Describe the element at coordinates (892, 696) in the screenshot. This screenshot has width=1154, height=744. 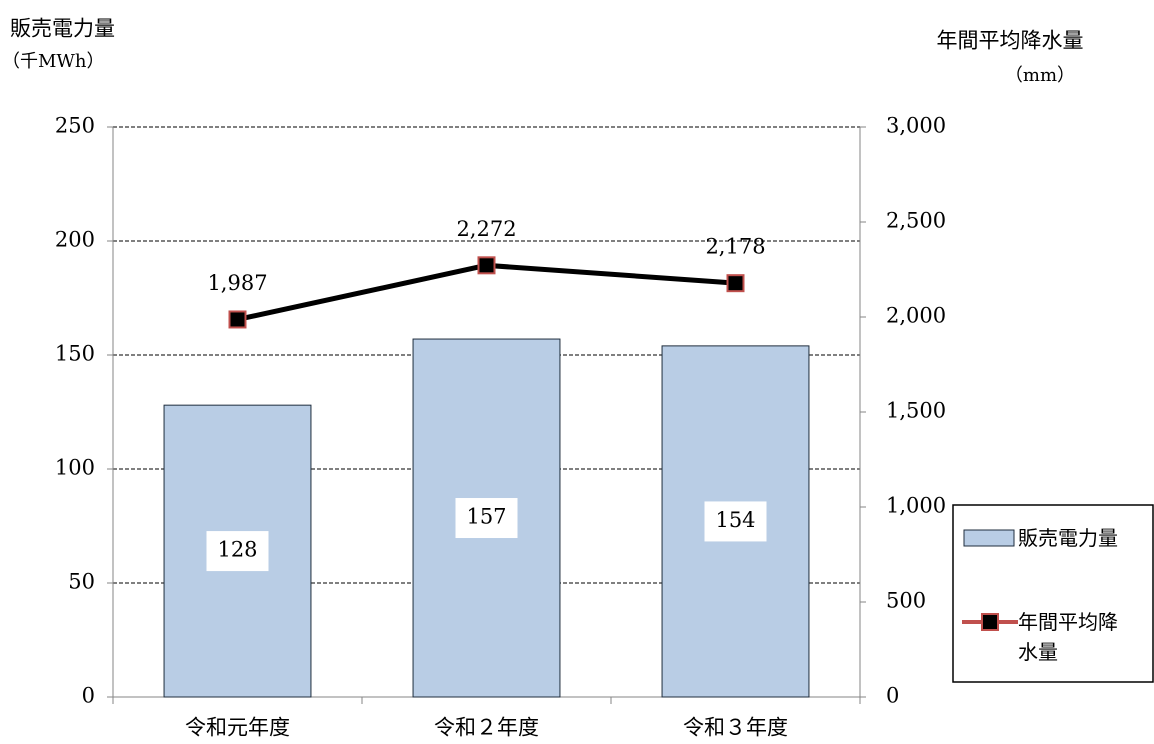
I see `y2-tick-label: 0` at that location.